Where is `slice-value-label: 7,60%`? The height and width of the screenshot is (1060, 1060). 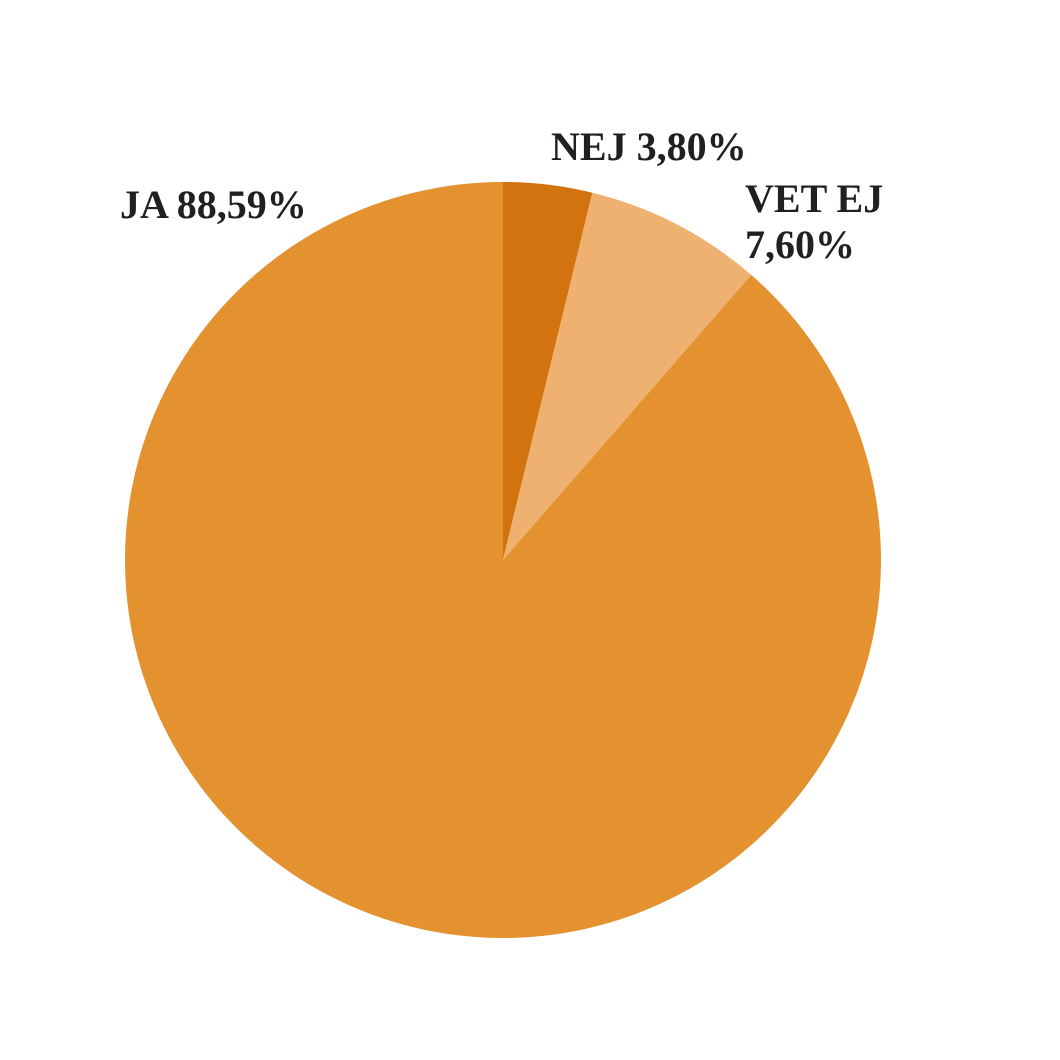
slice-value-label: 7,60% is located at coordinates (800, 244).